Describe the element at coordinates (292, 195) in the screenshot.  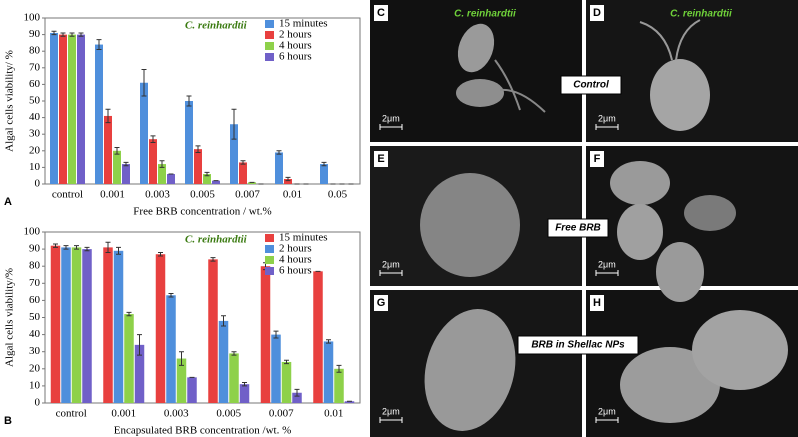
I see `x-tick-label: 0.01` at that location.